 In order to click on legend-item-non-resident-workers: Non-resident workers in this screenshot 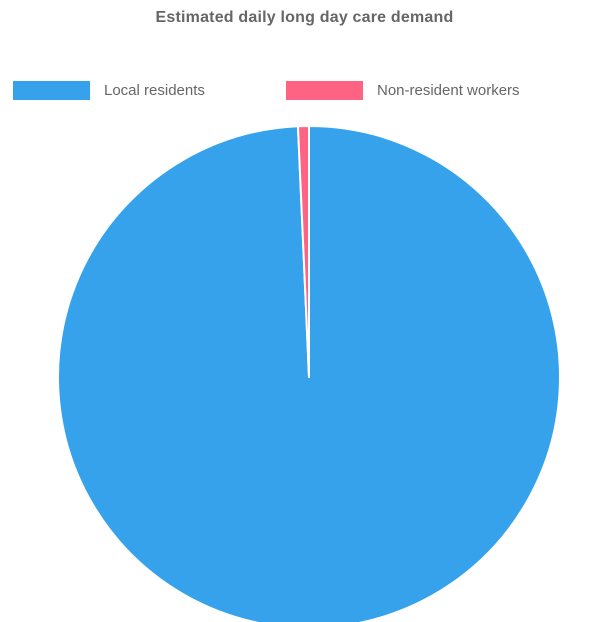, I will do `click(403, 90)`.